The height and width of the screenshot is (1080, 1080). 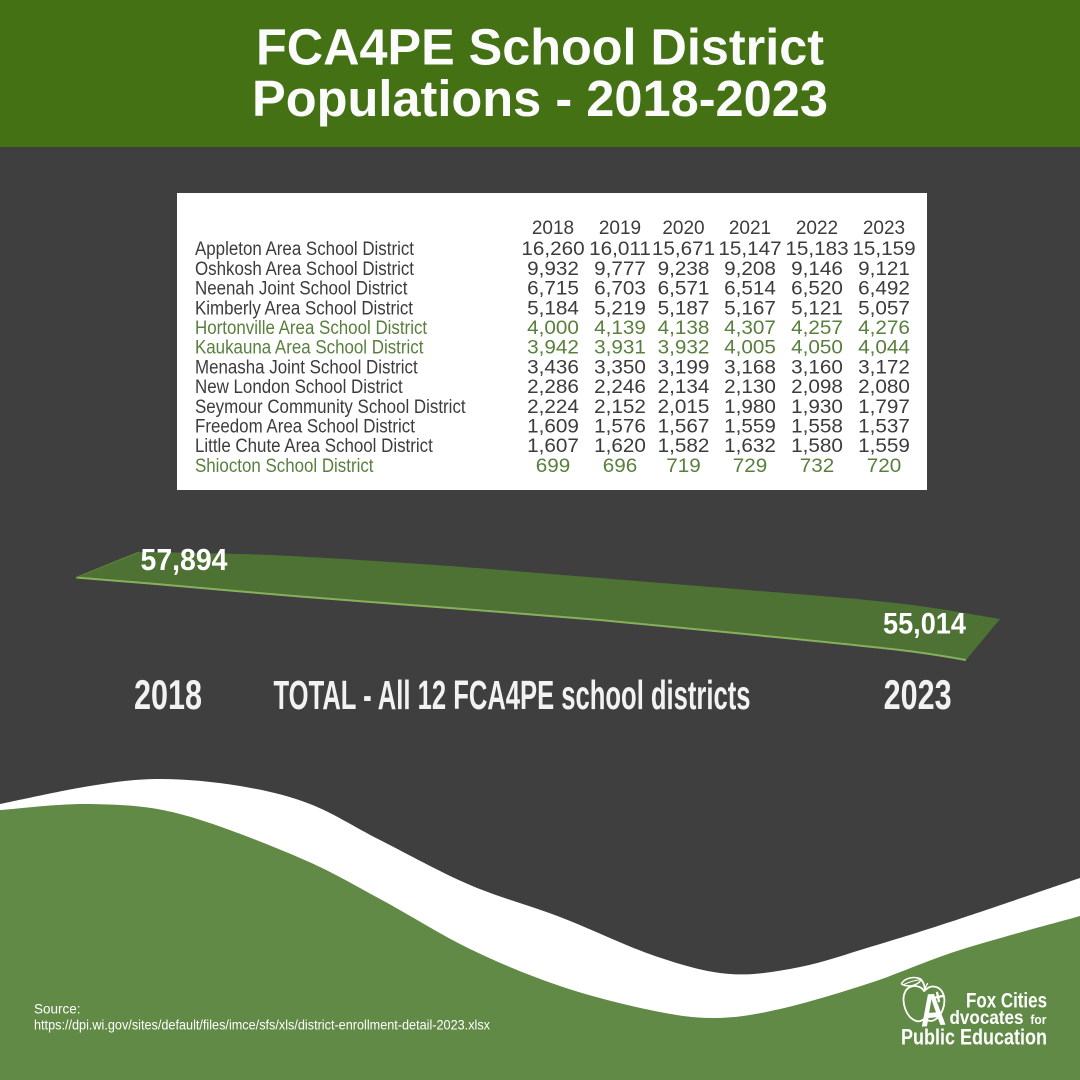 What do you see at coordinates (884, 308) in the screenshot?
I see `svg-text: 5,057` at bounding box center [884, 308].